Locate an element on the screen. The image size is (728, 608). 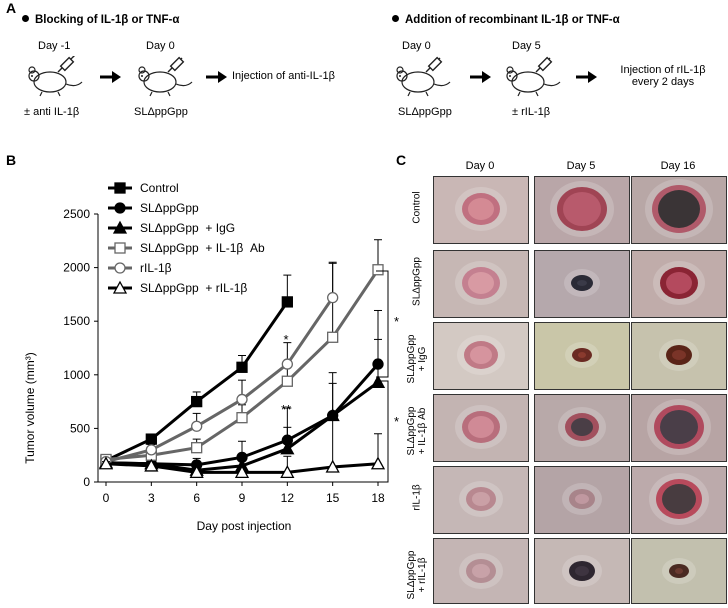
left-result: Injection of anti-IL-1β is located at coordinates (283, 76).